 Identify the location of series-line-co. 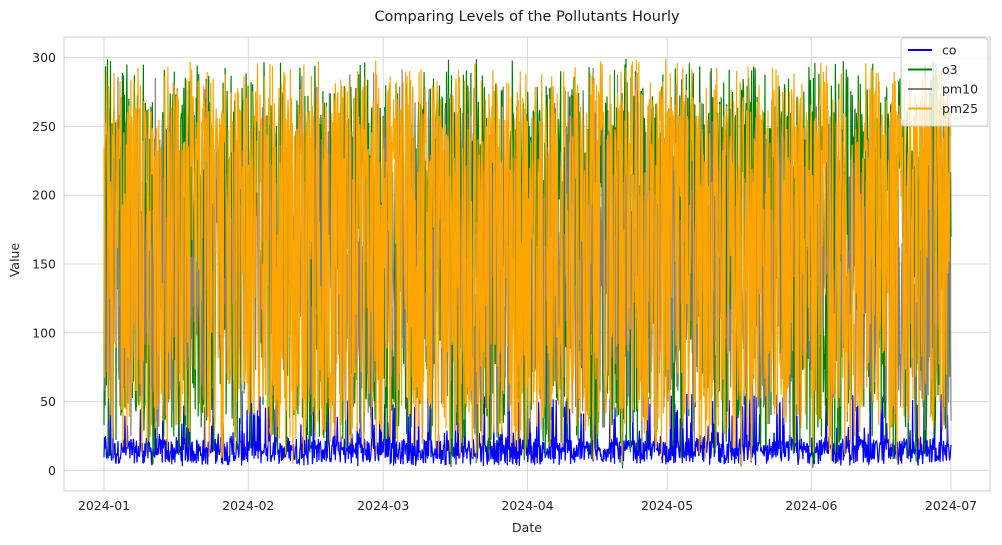
(527, 427).